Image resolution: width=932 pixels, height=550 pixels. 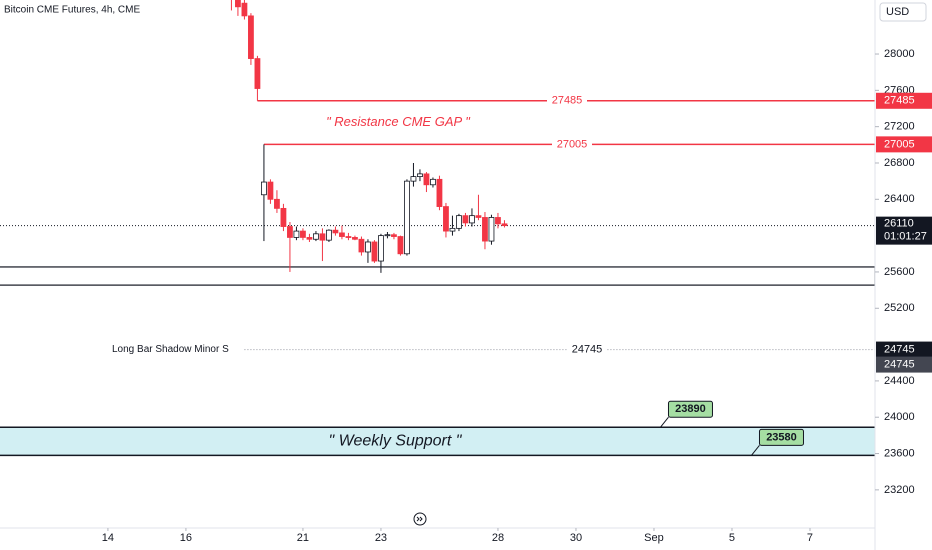 What do you see at coordinates (899, 144) in the screenshot?
I see `price-tag-label: 27005` at bounding box center [899, 144].